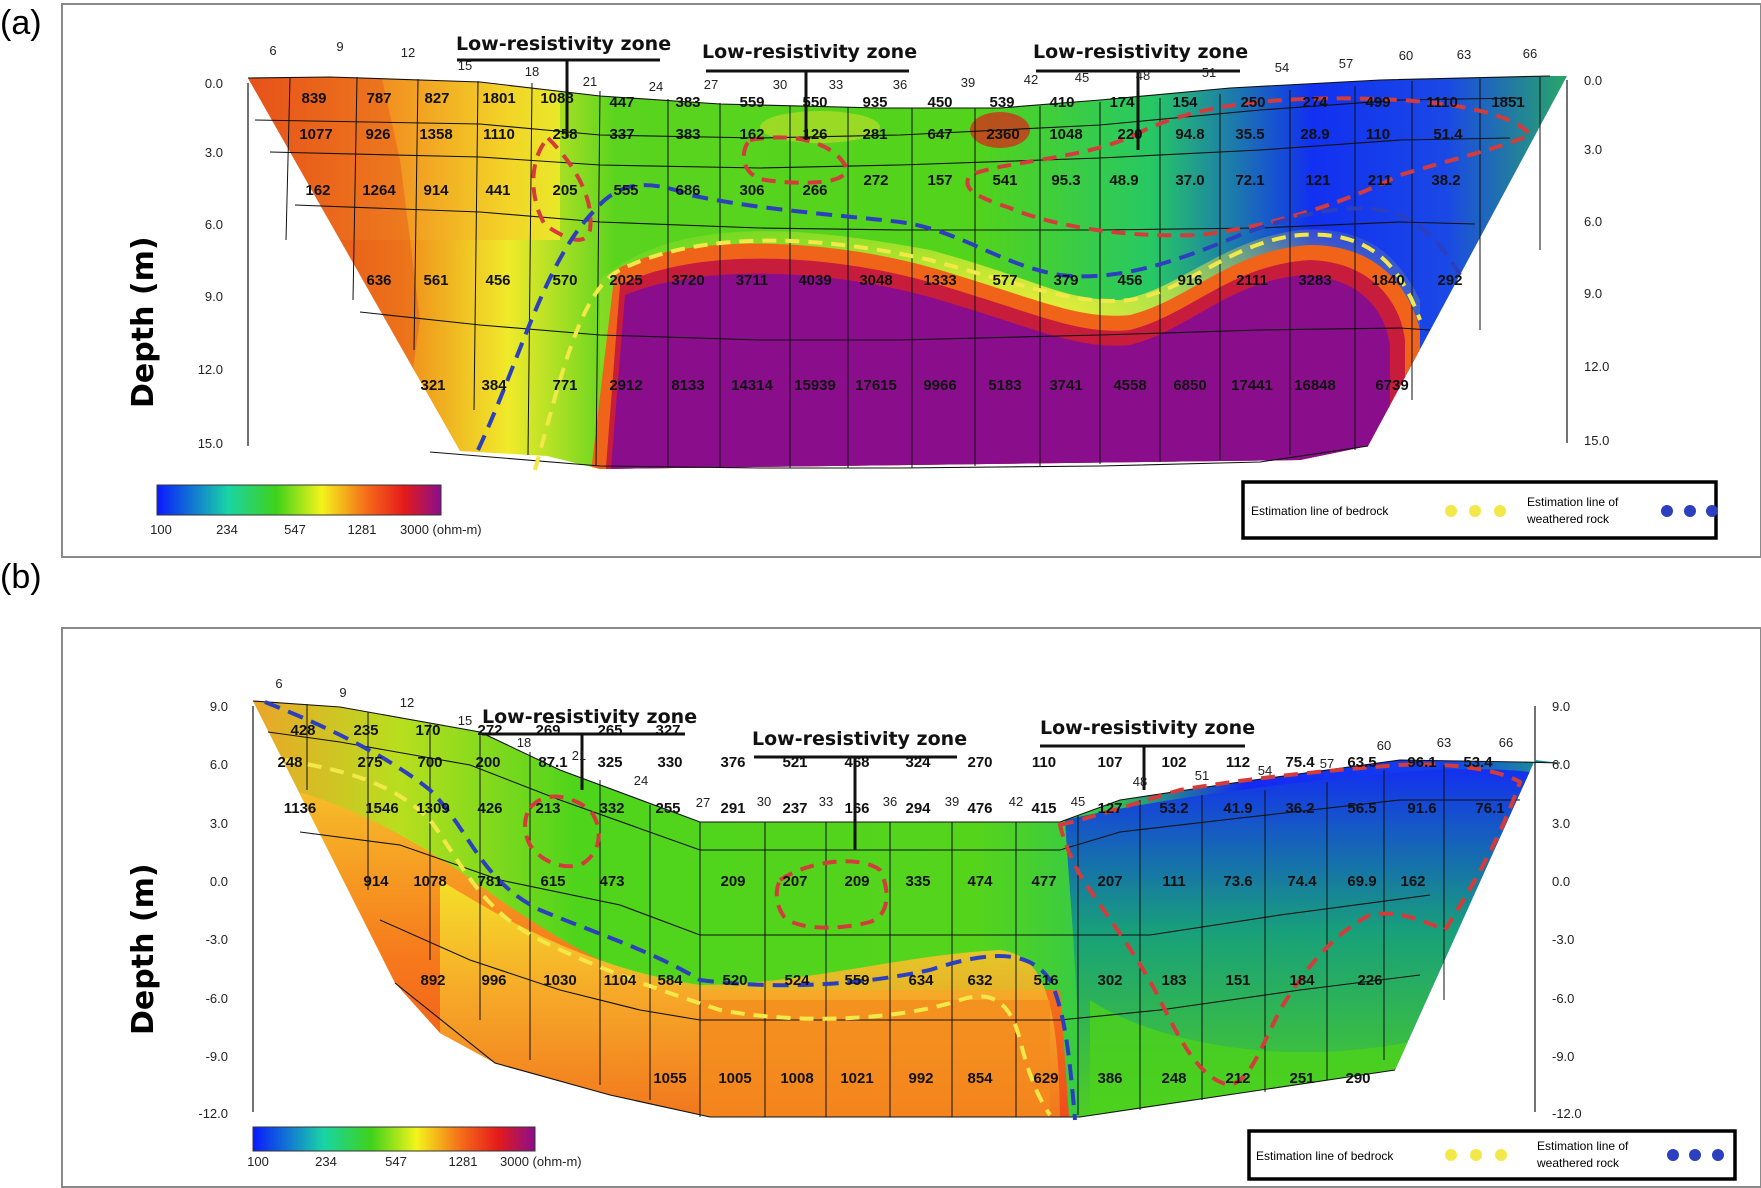 The image size is (1761, 1188). What do you see at coordinates (979, 980) in the screenshot?
I see `resistivity-value: 632` at bounding box center [979, 980].